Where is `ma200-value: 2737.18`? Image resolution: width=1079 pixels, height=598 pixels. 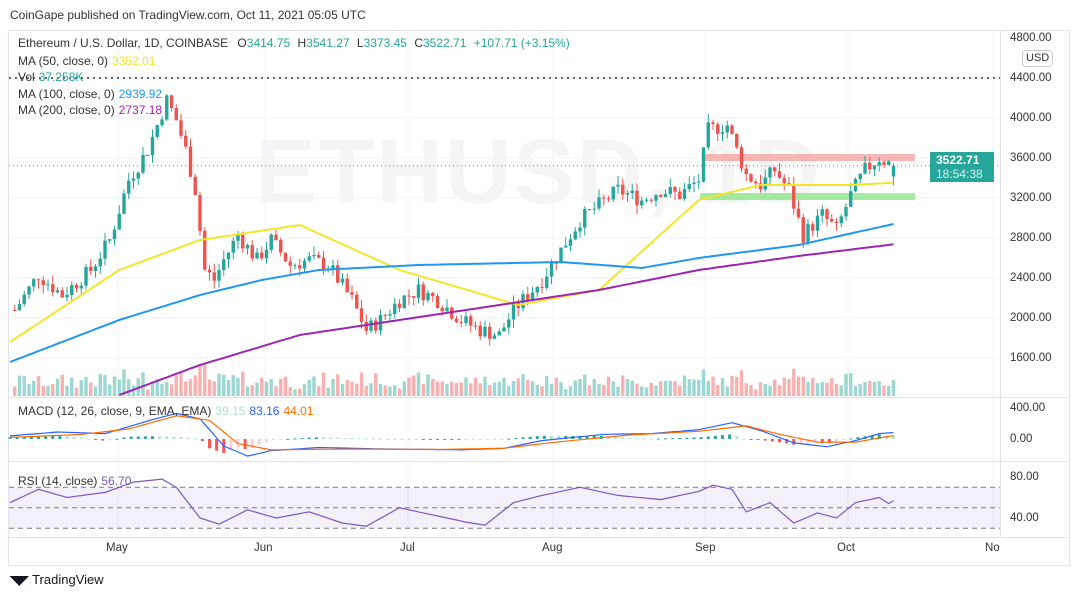 ma200-value: 2737.18 is located at coordinates (140, 110).